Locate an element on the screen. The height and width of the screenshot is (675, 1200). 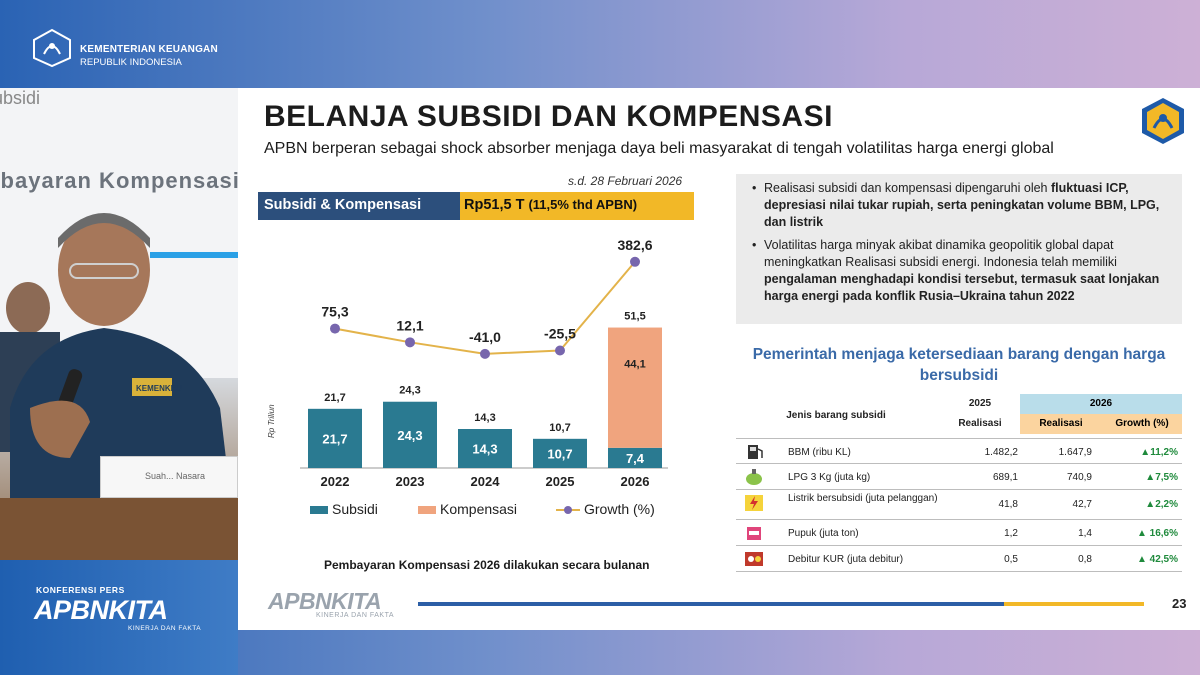
page-number: 23 is located at coordinates (1179, 603).